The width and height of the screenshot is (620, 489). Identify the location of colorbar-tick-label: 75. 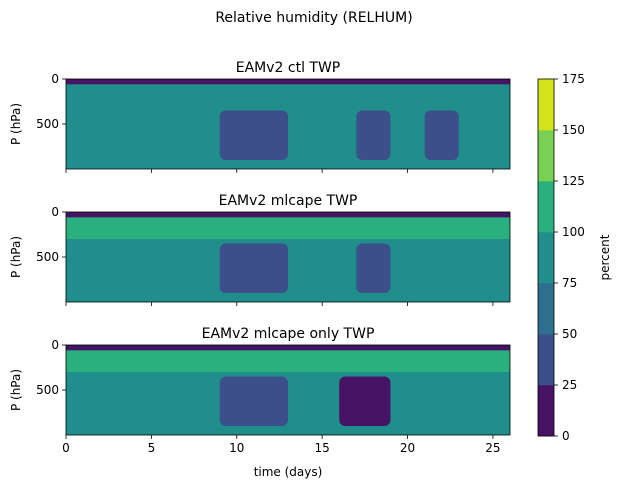
(569, 283).